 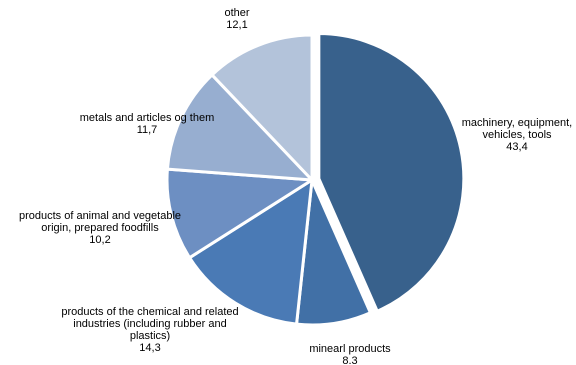 I want to click on slice-label-4: metals and articles og them 11,7, so click(x=147, y=124).